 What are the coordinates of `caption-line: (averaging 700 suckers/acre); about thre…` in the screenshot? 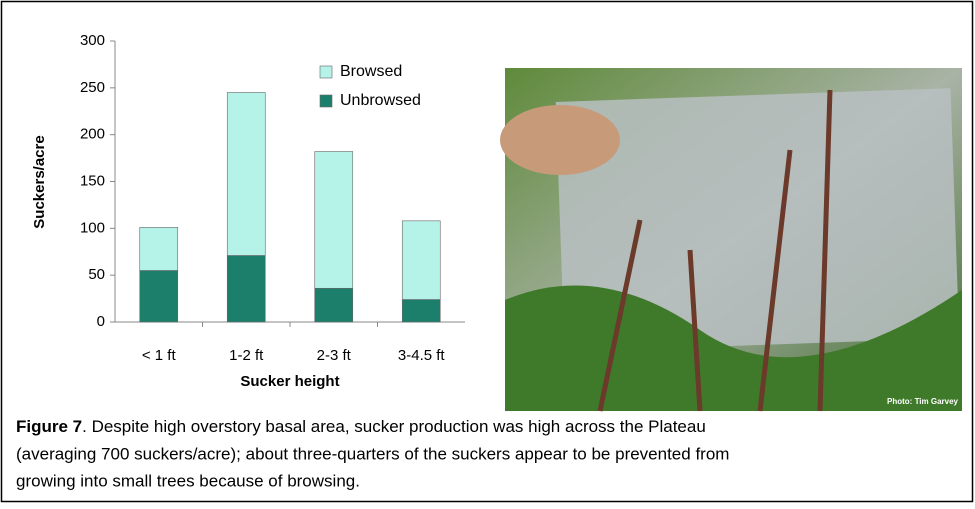 It's located at (372, 453).